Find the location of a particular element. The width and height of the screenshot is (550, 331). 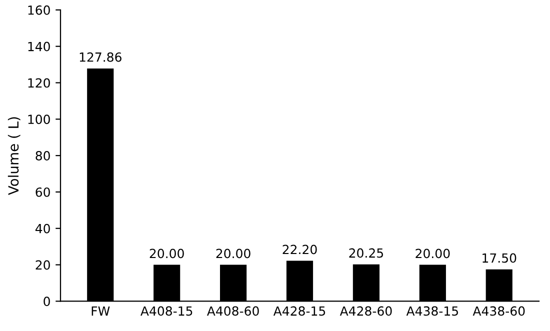

y-tick-label: 160 is located at coordinates (39, 10).